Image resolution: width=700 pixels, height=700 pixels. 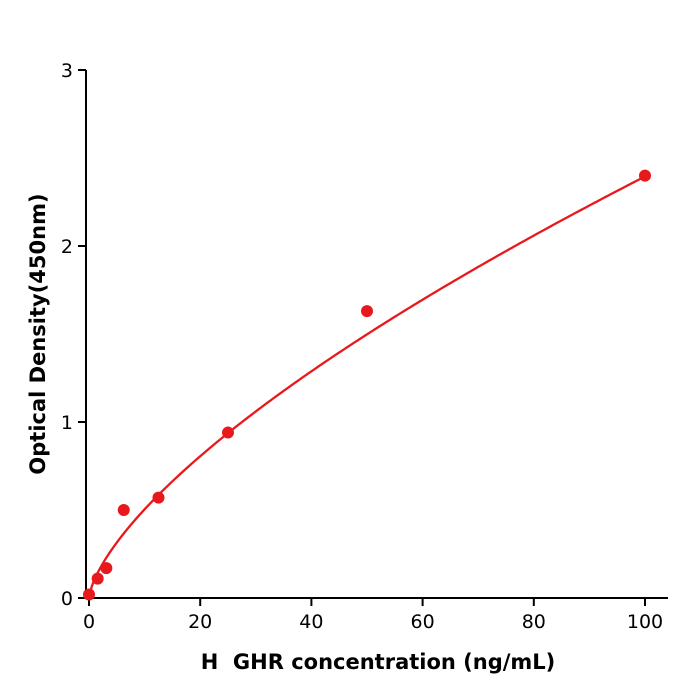 What do you see at coordinates (534, 622) in the screenshot?
I see `x-tick-label: 80` at bounding box center [534, 622].